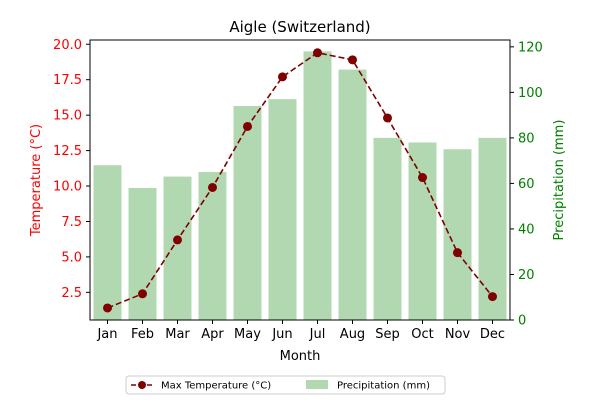 The width and height of the screenshot is (600, 400). I want to click on precip-bar-may, so click(248, 213).